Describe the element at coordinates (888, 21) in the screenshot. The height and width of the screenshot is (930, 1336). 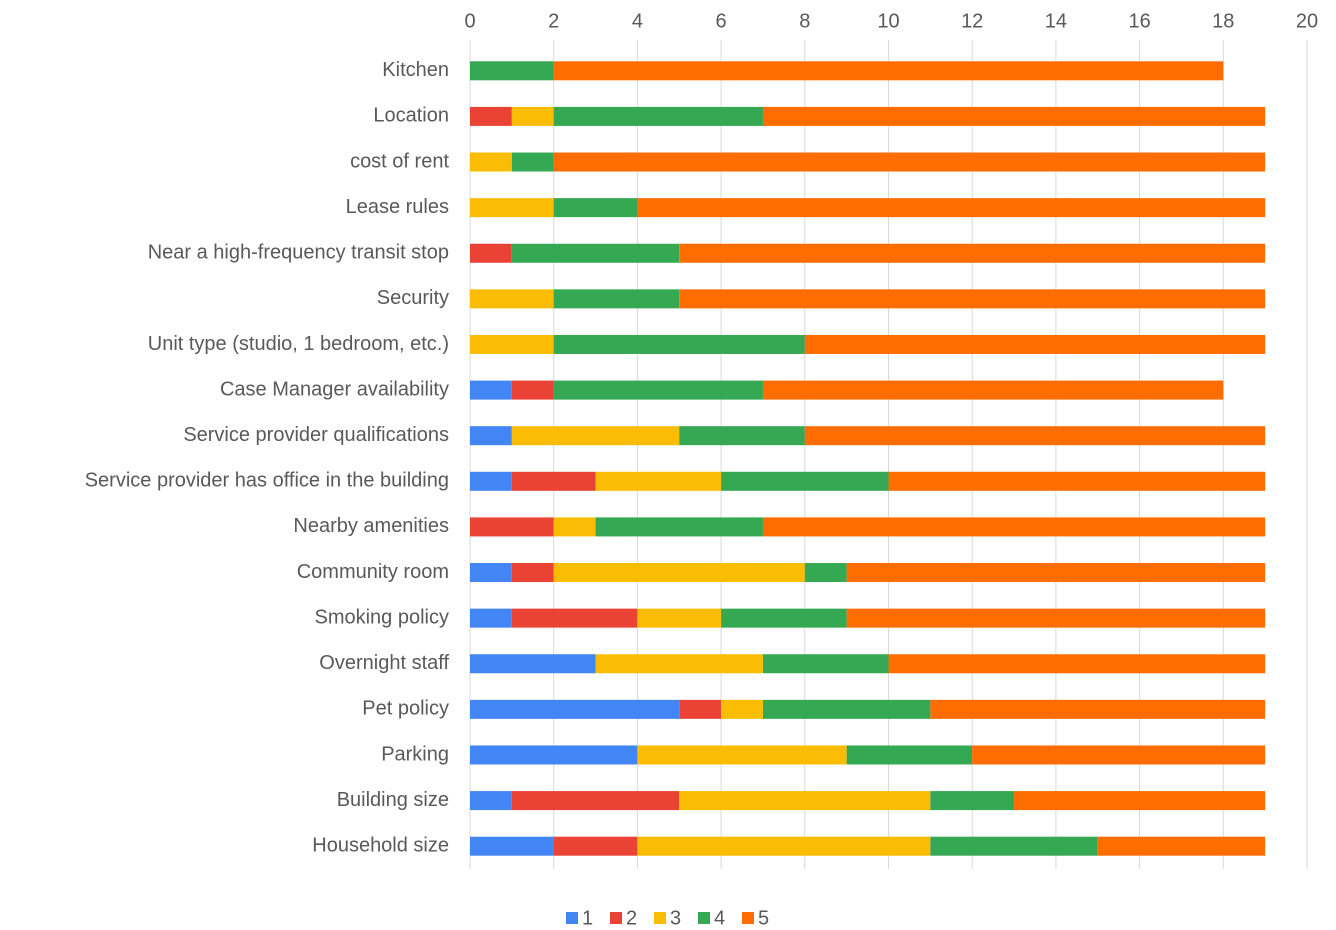
I see `x-tick-label: 10` at that location.